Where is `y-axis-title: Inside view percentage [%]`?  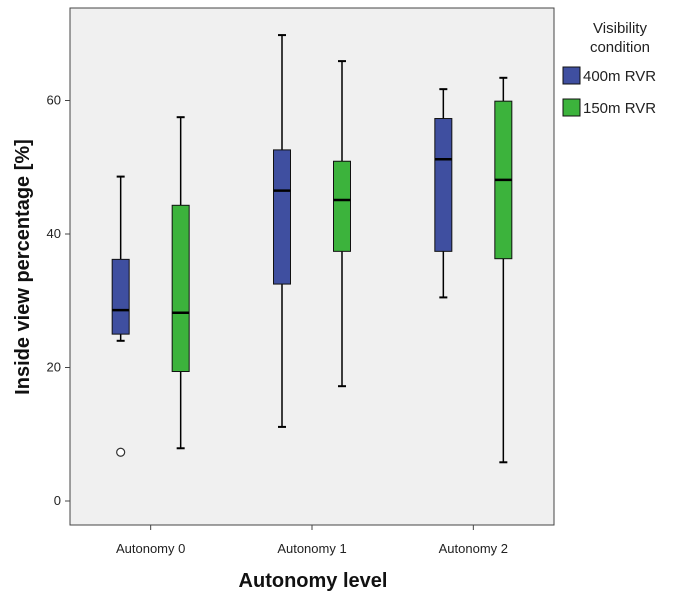
y-axis-title: Inside view percentage [%] is located at coordinates (23, 267).